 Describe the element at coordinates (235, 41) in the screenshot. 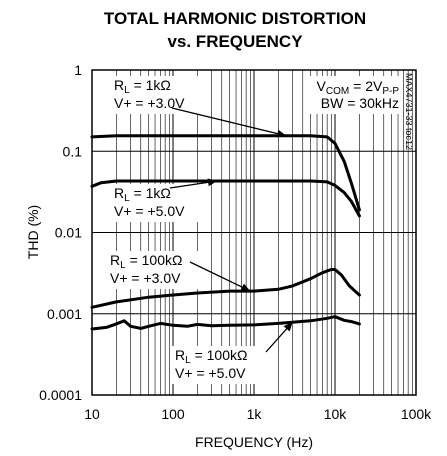

I see `chart-subtitle: vs. FREQUENCY` at that location.